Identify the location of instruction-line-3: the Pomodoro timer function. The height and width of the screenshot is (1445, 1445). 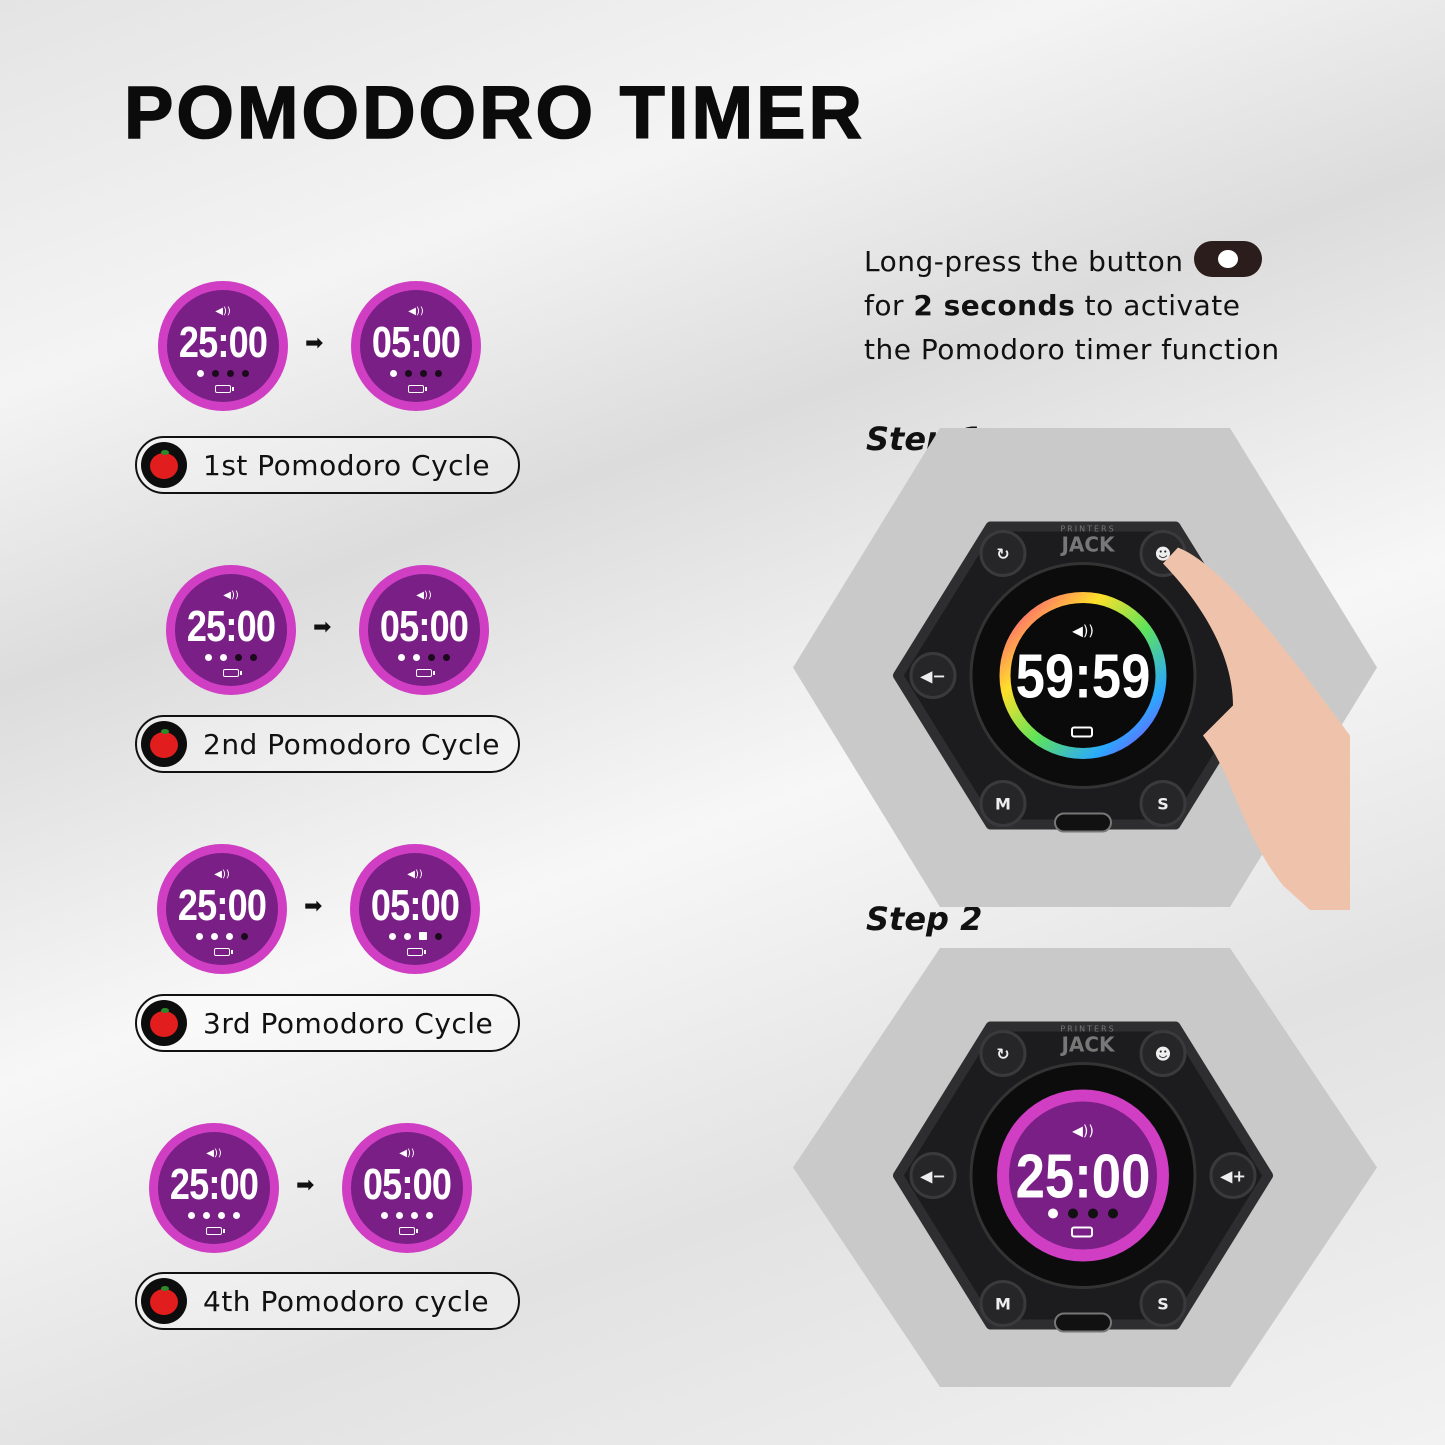
(1072, 349).